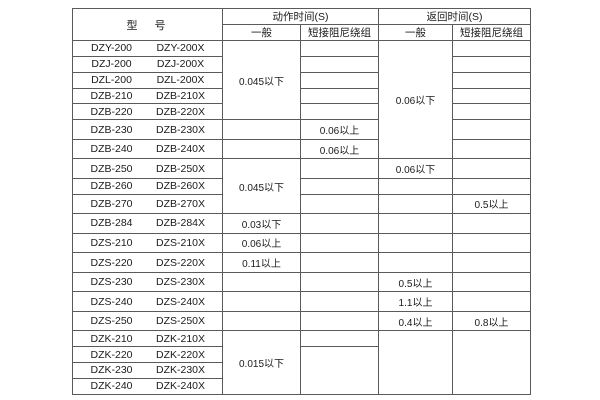 The width and height of the screenshot is (600, 400). Describe the element at coordinates (180, 321) in the screenshot. I see `model-variant-label: DZS-250X` at that location.